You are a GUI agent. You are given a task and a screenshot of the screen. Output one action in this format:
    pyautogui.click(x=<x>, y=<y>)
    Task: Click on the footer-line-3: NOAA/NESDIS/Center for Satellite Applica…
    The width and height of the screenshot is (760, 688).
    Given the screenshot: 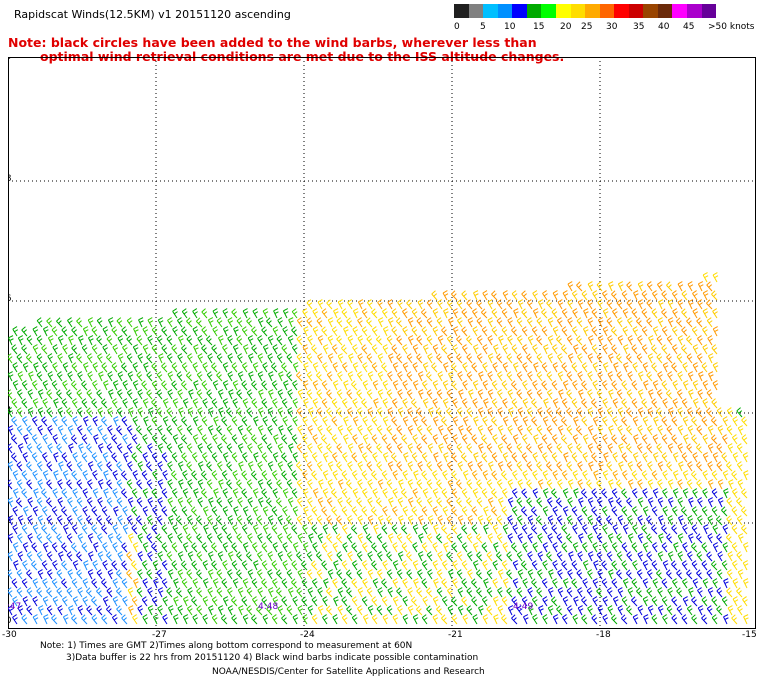 What is the action you would take?
    pyautogui.click(x=348, y=672)
    